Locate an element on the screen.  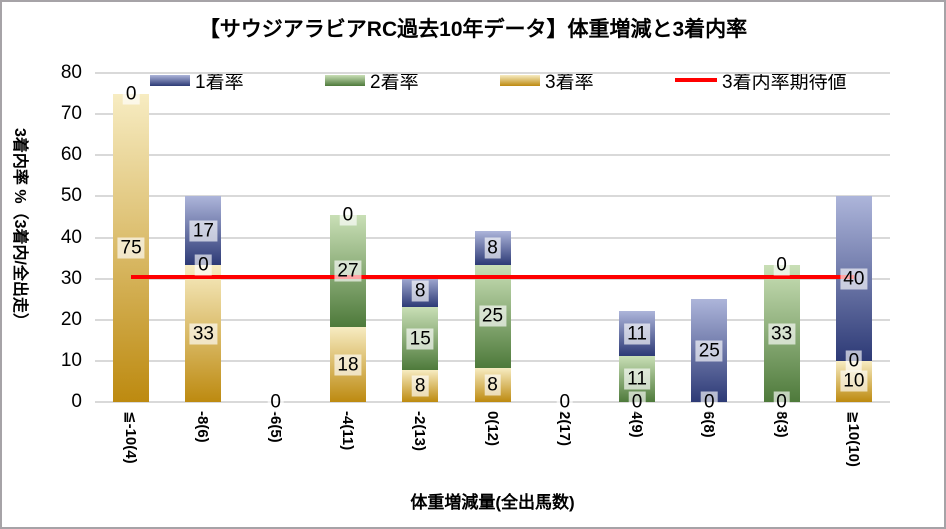
x-axis-line is located at coordinates (492, 402).